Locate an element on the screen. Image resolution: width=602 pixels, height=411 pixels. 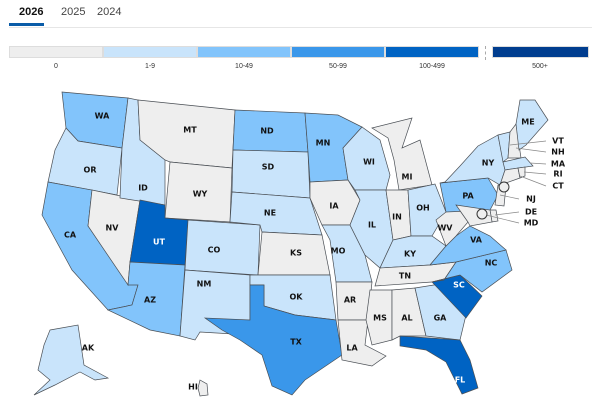
legend-divider is located at coordinates (485, 53).